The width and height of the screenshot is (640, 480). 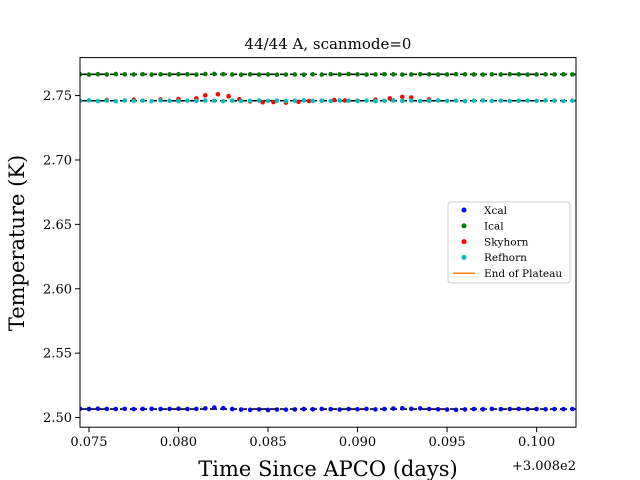 I want to click on chart-title: 44/44 A, scanmode=0, so click(x=328, y=44).